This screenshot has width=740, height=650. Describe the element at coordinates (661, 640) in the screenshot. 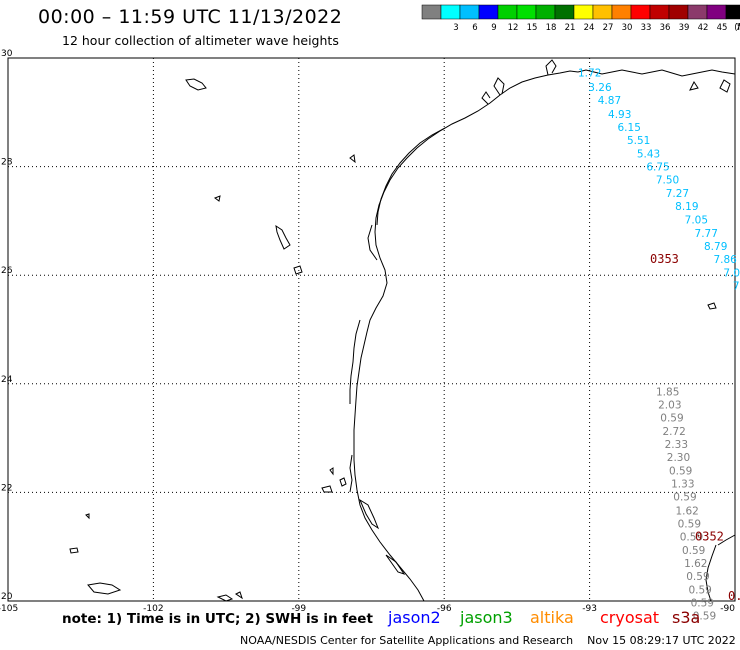

I see `generated-timestamp: Nov 15 08:29:17 UTC 2022` at that location.